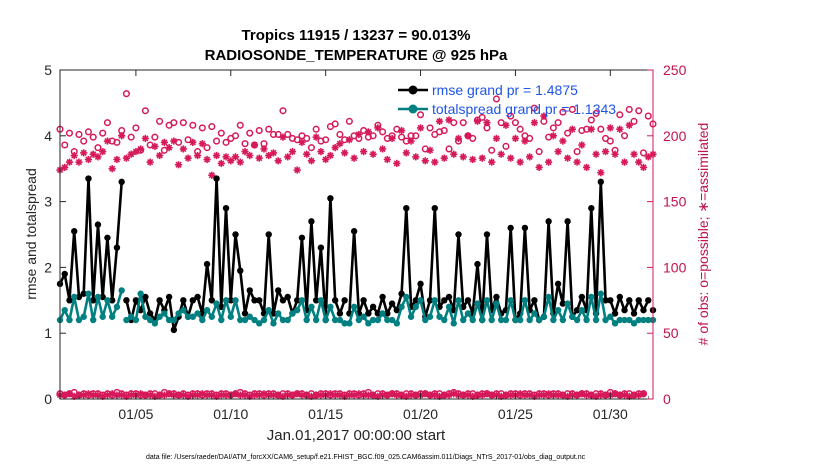  What do you see at coordinates (703, 234) in the screenshot?
I see `y-axis-right-label: # of obs: o=possible; ∗=assimilated` at bounding box center [703, 234].